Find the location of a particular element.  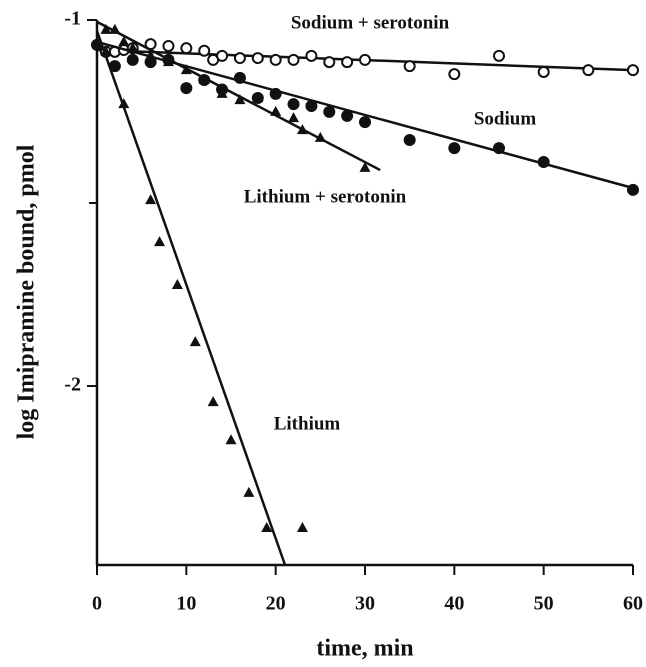

series-label: Lithium + serotonin is located at coordinates (325, 196).